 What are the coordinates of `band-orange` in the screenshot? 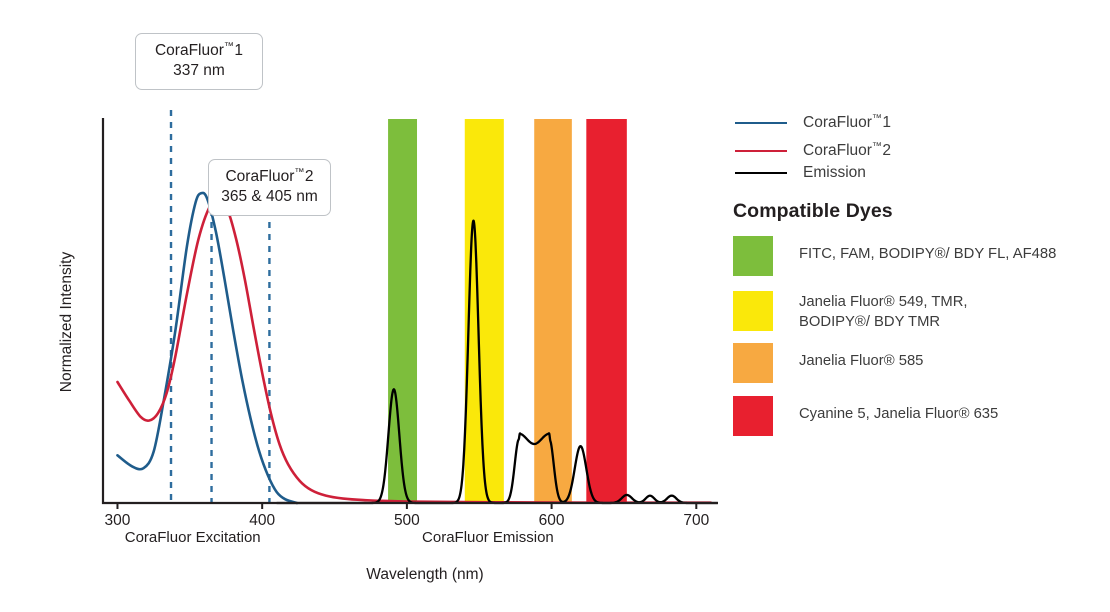 It's located at (553, 311).